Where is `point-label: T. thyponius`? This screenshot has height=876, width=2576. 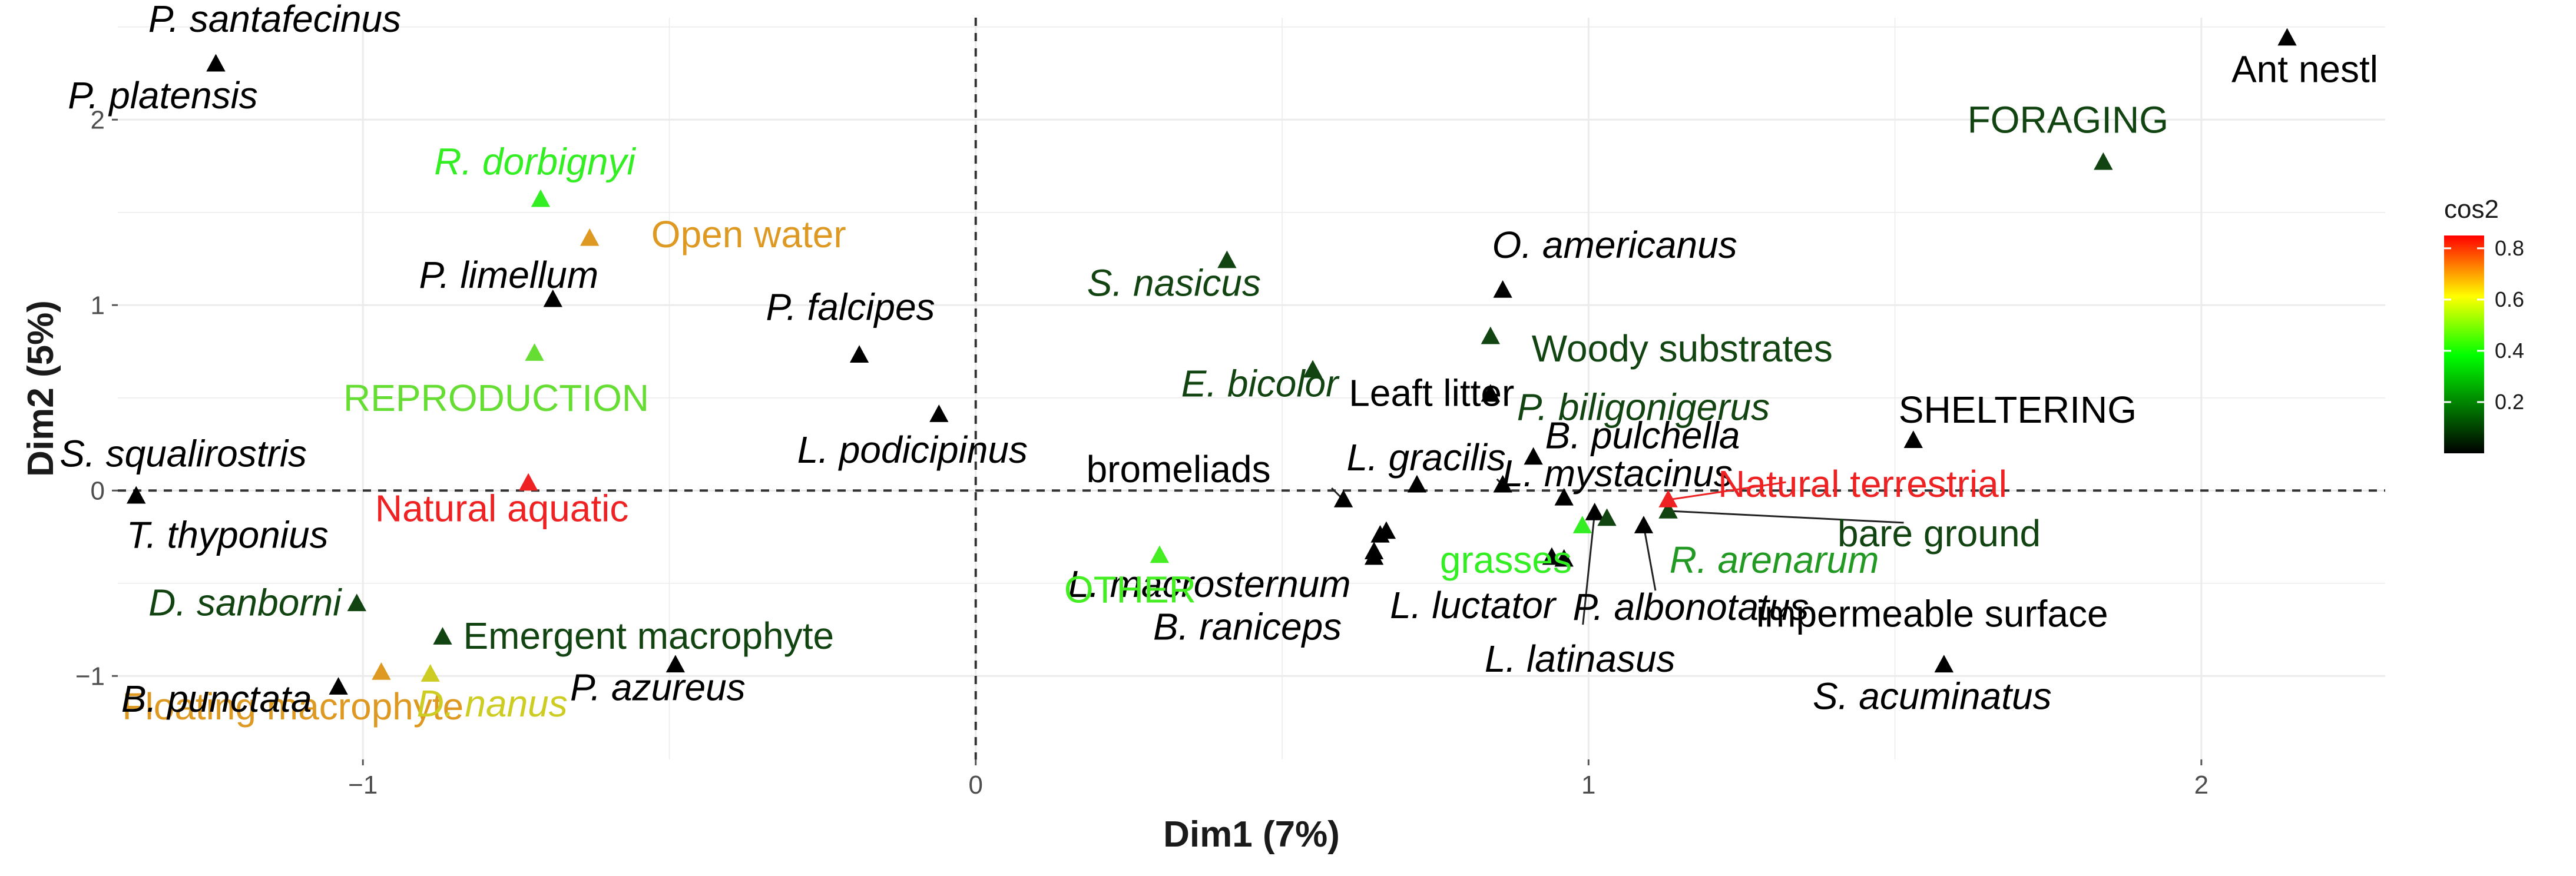
point-label: T. thyponius is located at coordinates (228, 535).